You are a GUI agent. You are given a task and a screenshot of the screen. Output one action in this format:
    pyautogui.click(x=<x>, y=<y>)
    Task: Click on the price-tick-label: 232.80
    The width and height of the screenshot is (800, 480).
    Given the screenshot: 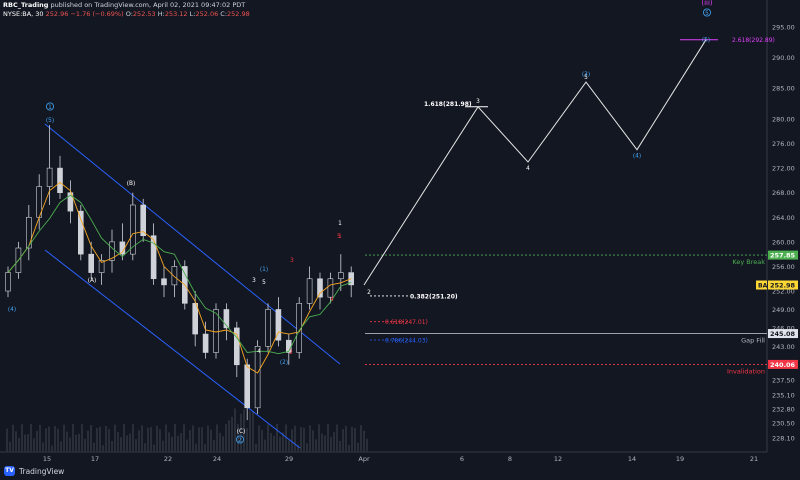 What is the action you would take?
    pyautogui.click(x=783, y=410)
    